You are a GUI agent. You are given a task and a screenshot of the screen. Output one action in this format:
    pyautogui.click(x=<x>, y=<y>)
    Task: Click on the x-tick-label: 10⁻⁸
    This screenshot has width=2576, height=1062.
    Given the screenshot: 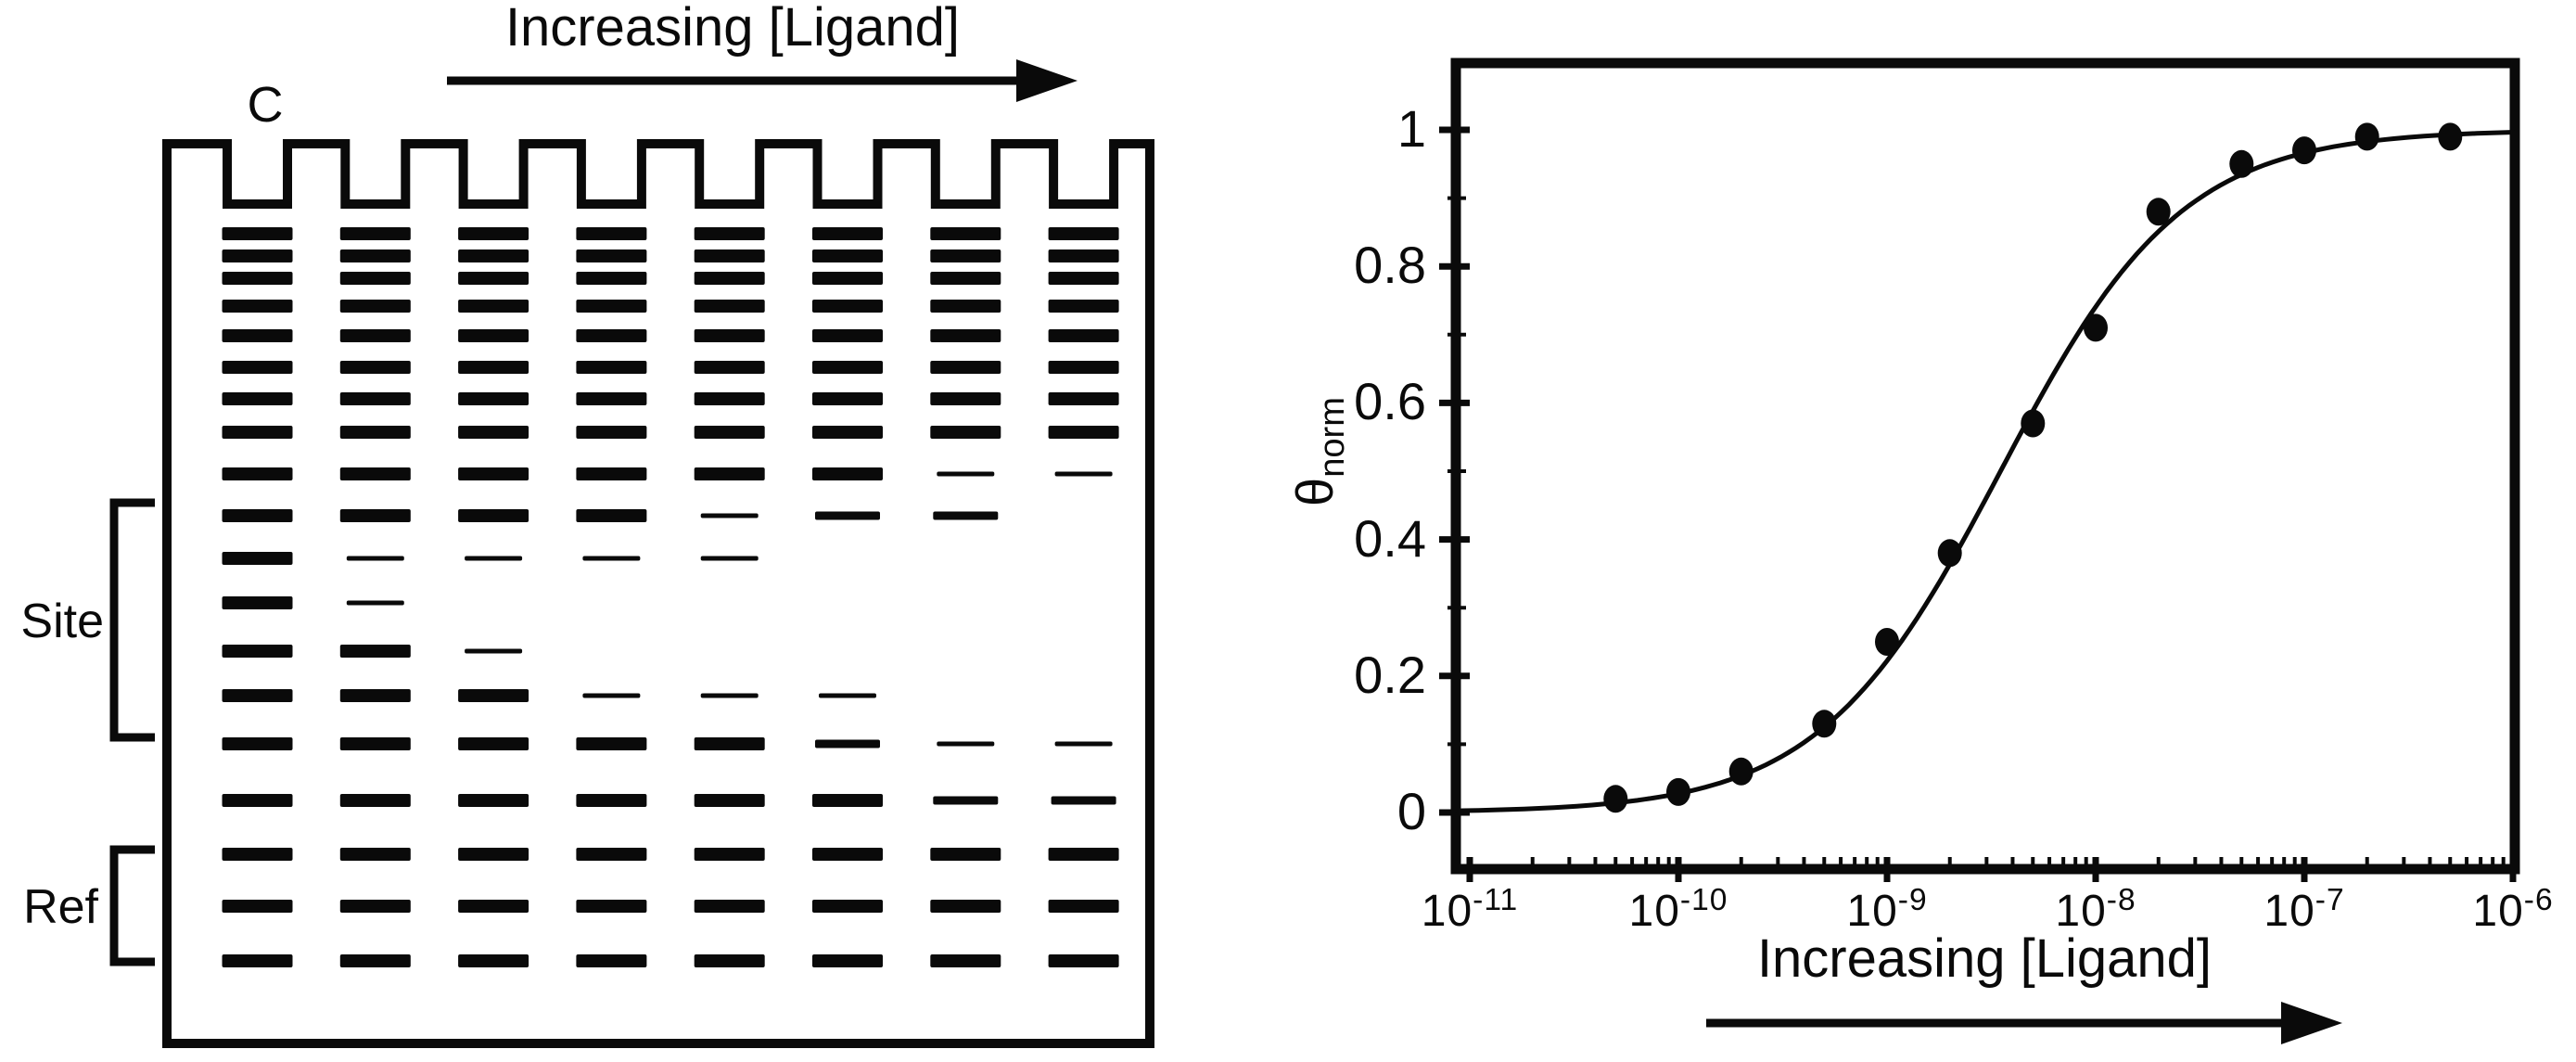 What is the action you would take?
    pyautogui.click(x=2096, y=909)
    